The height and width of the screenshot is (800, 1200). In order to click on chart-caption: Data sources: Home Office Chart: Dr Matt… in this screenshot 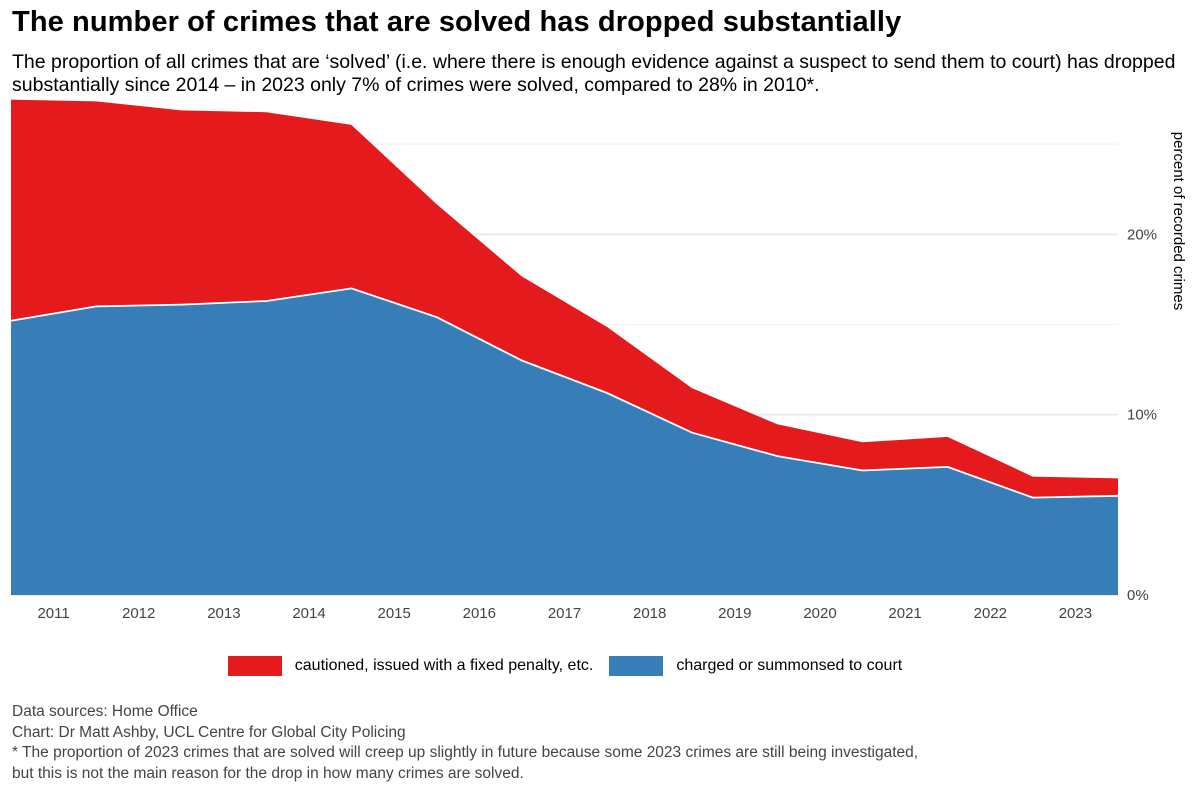, I will do `click(465, 743)`.